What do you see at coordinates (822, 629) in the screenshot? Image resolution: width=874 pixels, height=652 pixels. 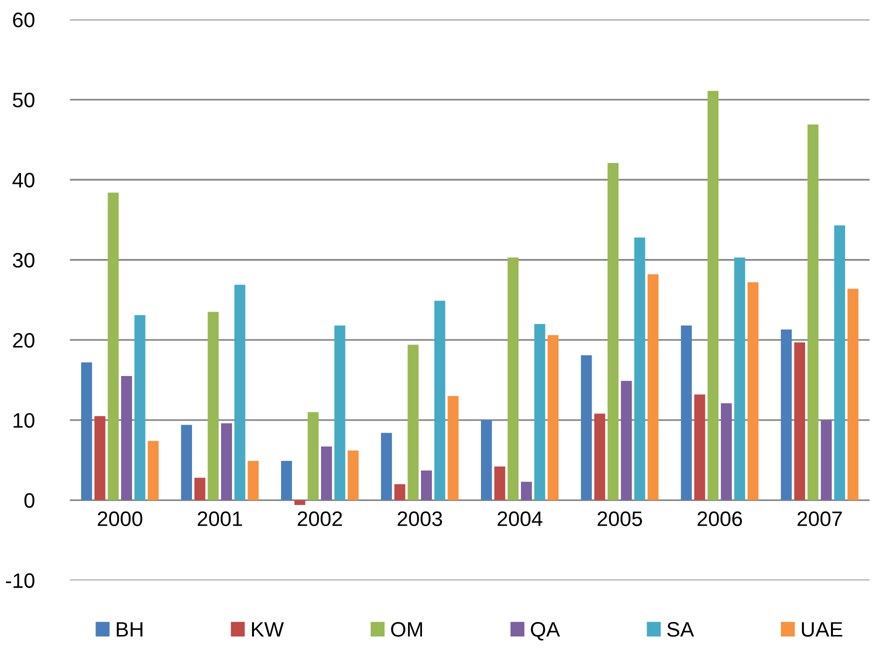 I see `legend-label: UAE` at bounding box center [822, 629].